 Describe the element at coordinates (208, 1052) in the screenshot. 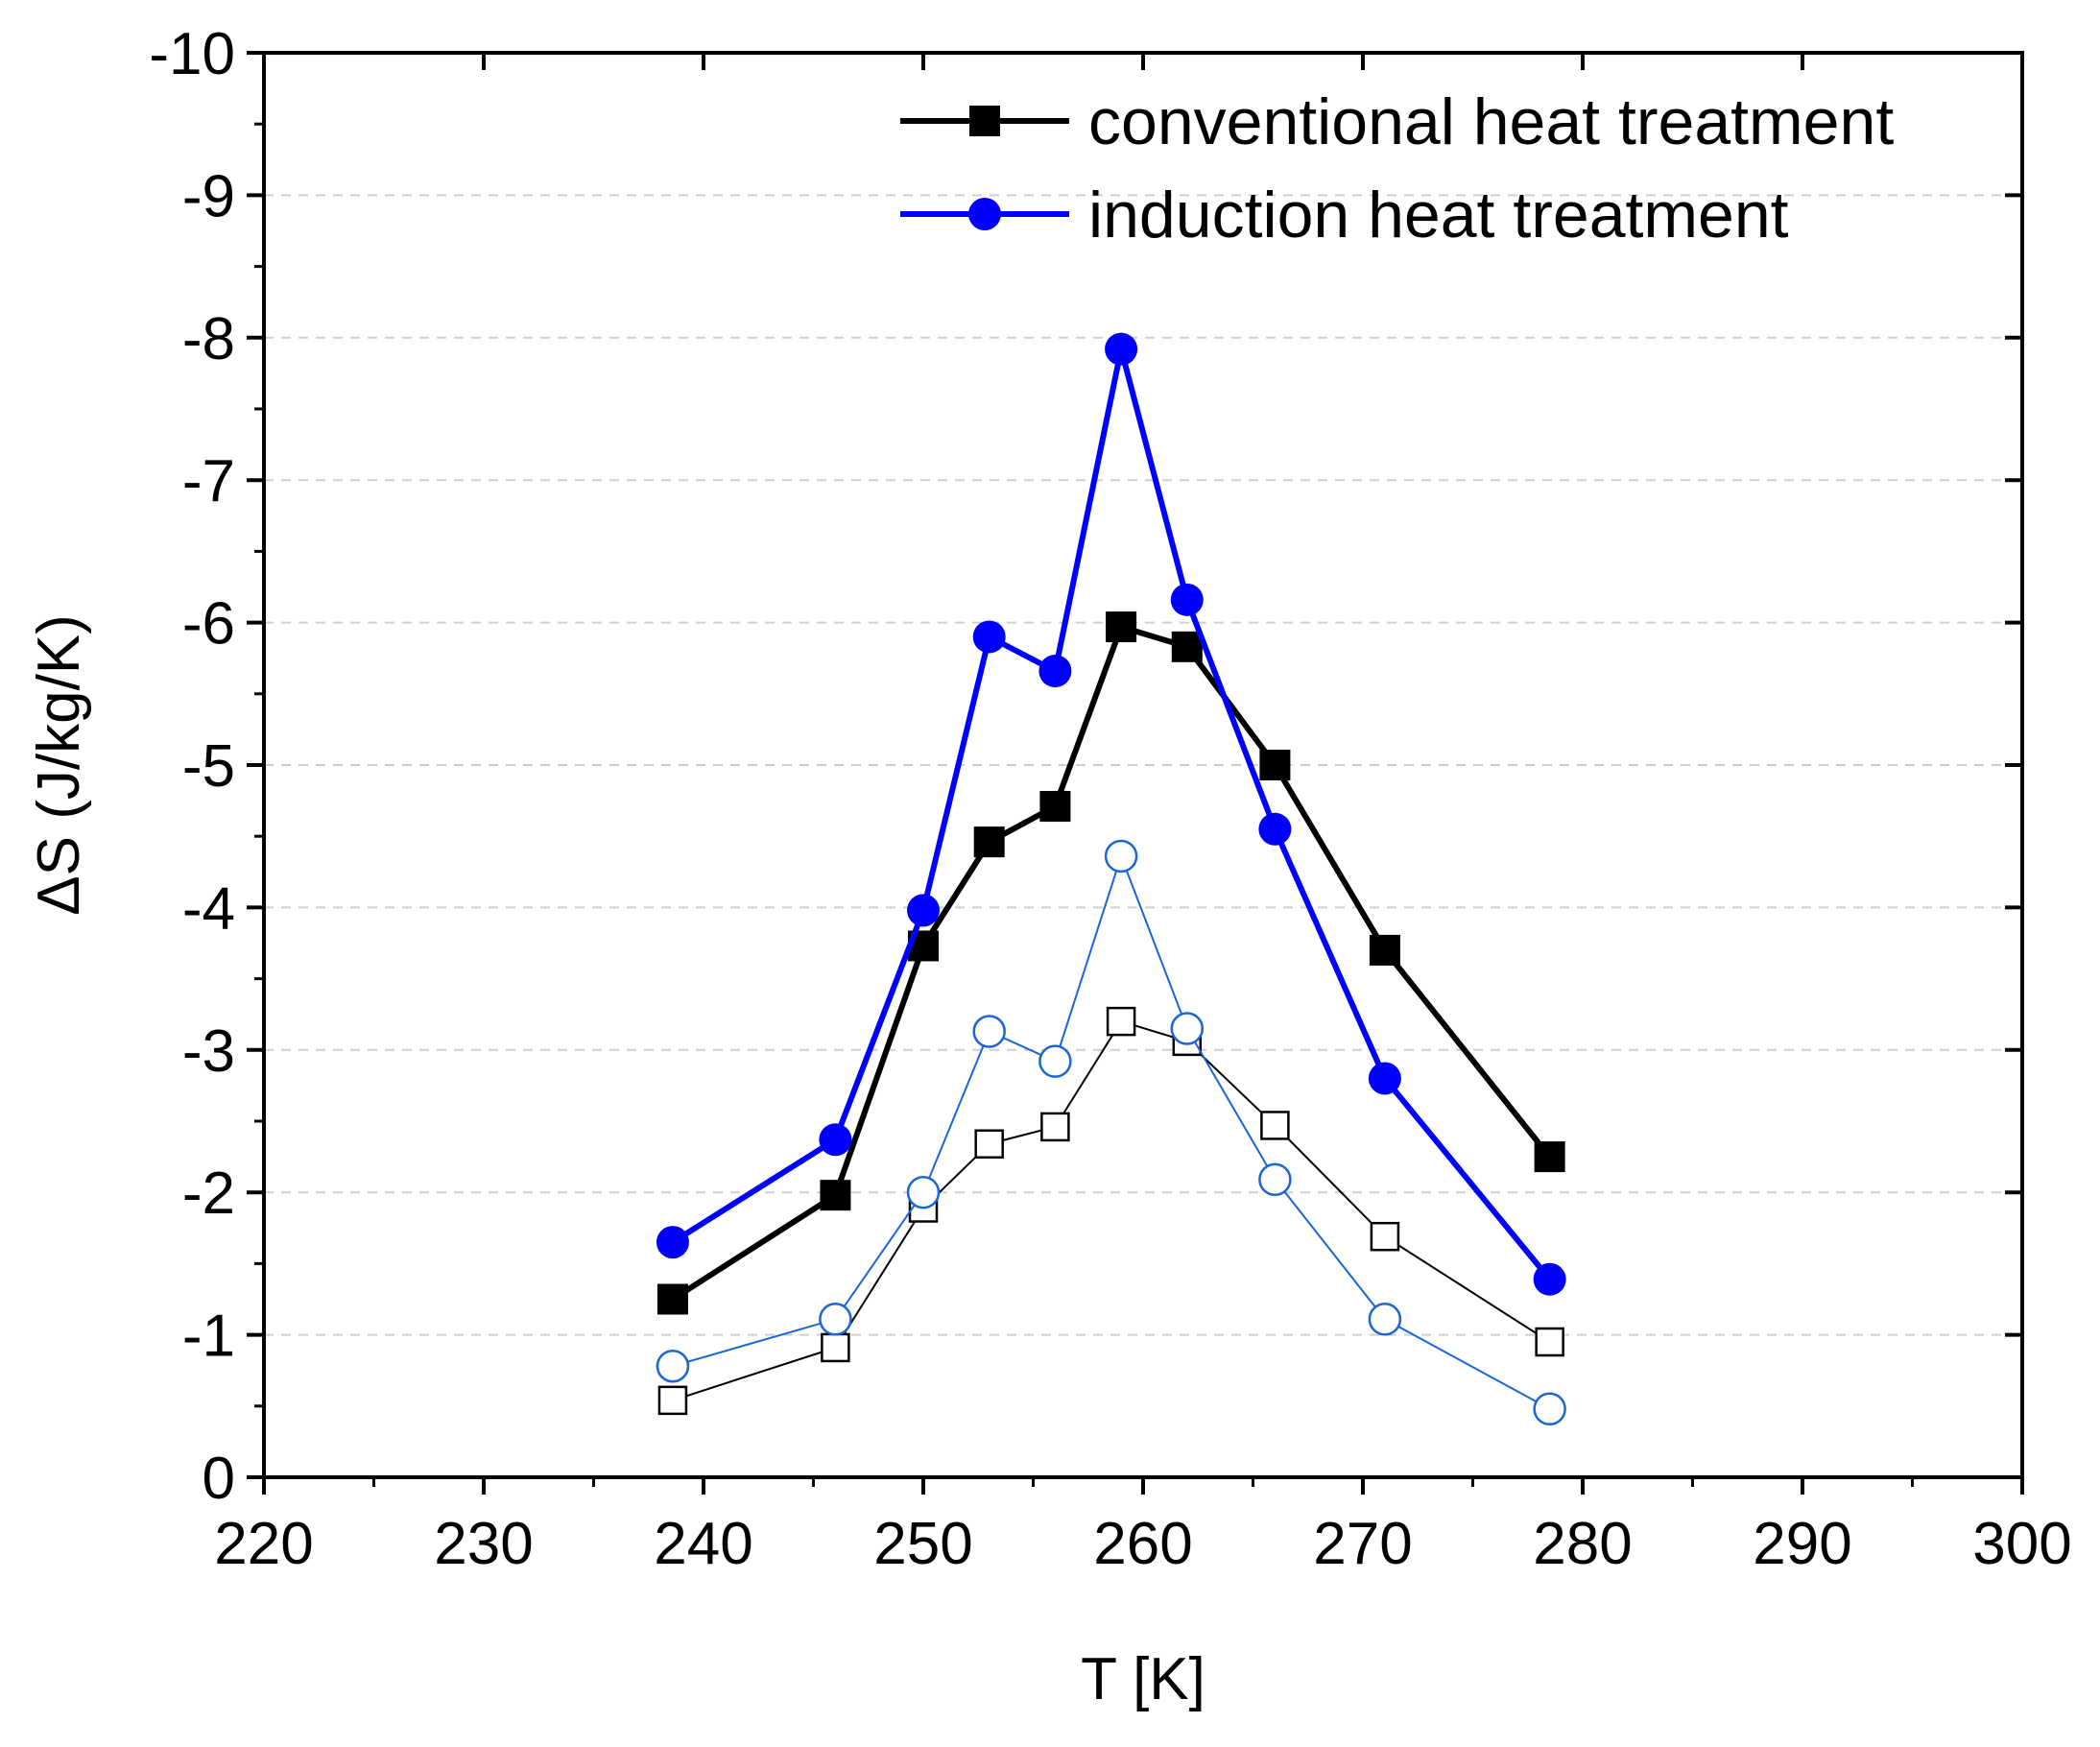

I see `y-tick-label: -3` at that location.